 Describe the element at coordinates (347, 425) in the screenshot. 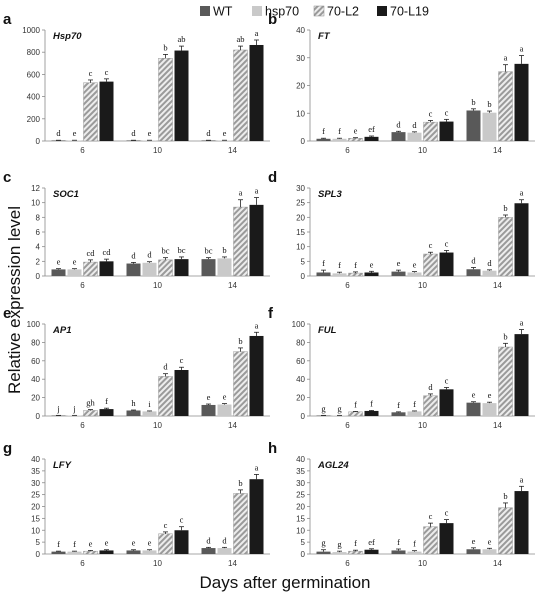

I see `x-tick-label: 6` at that location.